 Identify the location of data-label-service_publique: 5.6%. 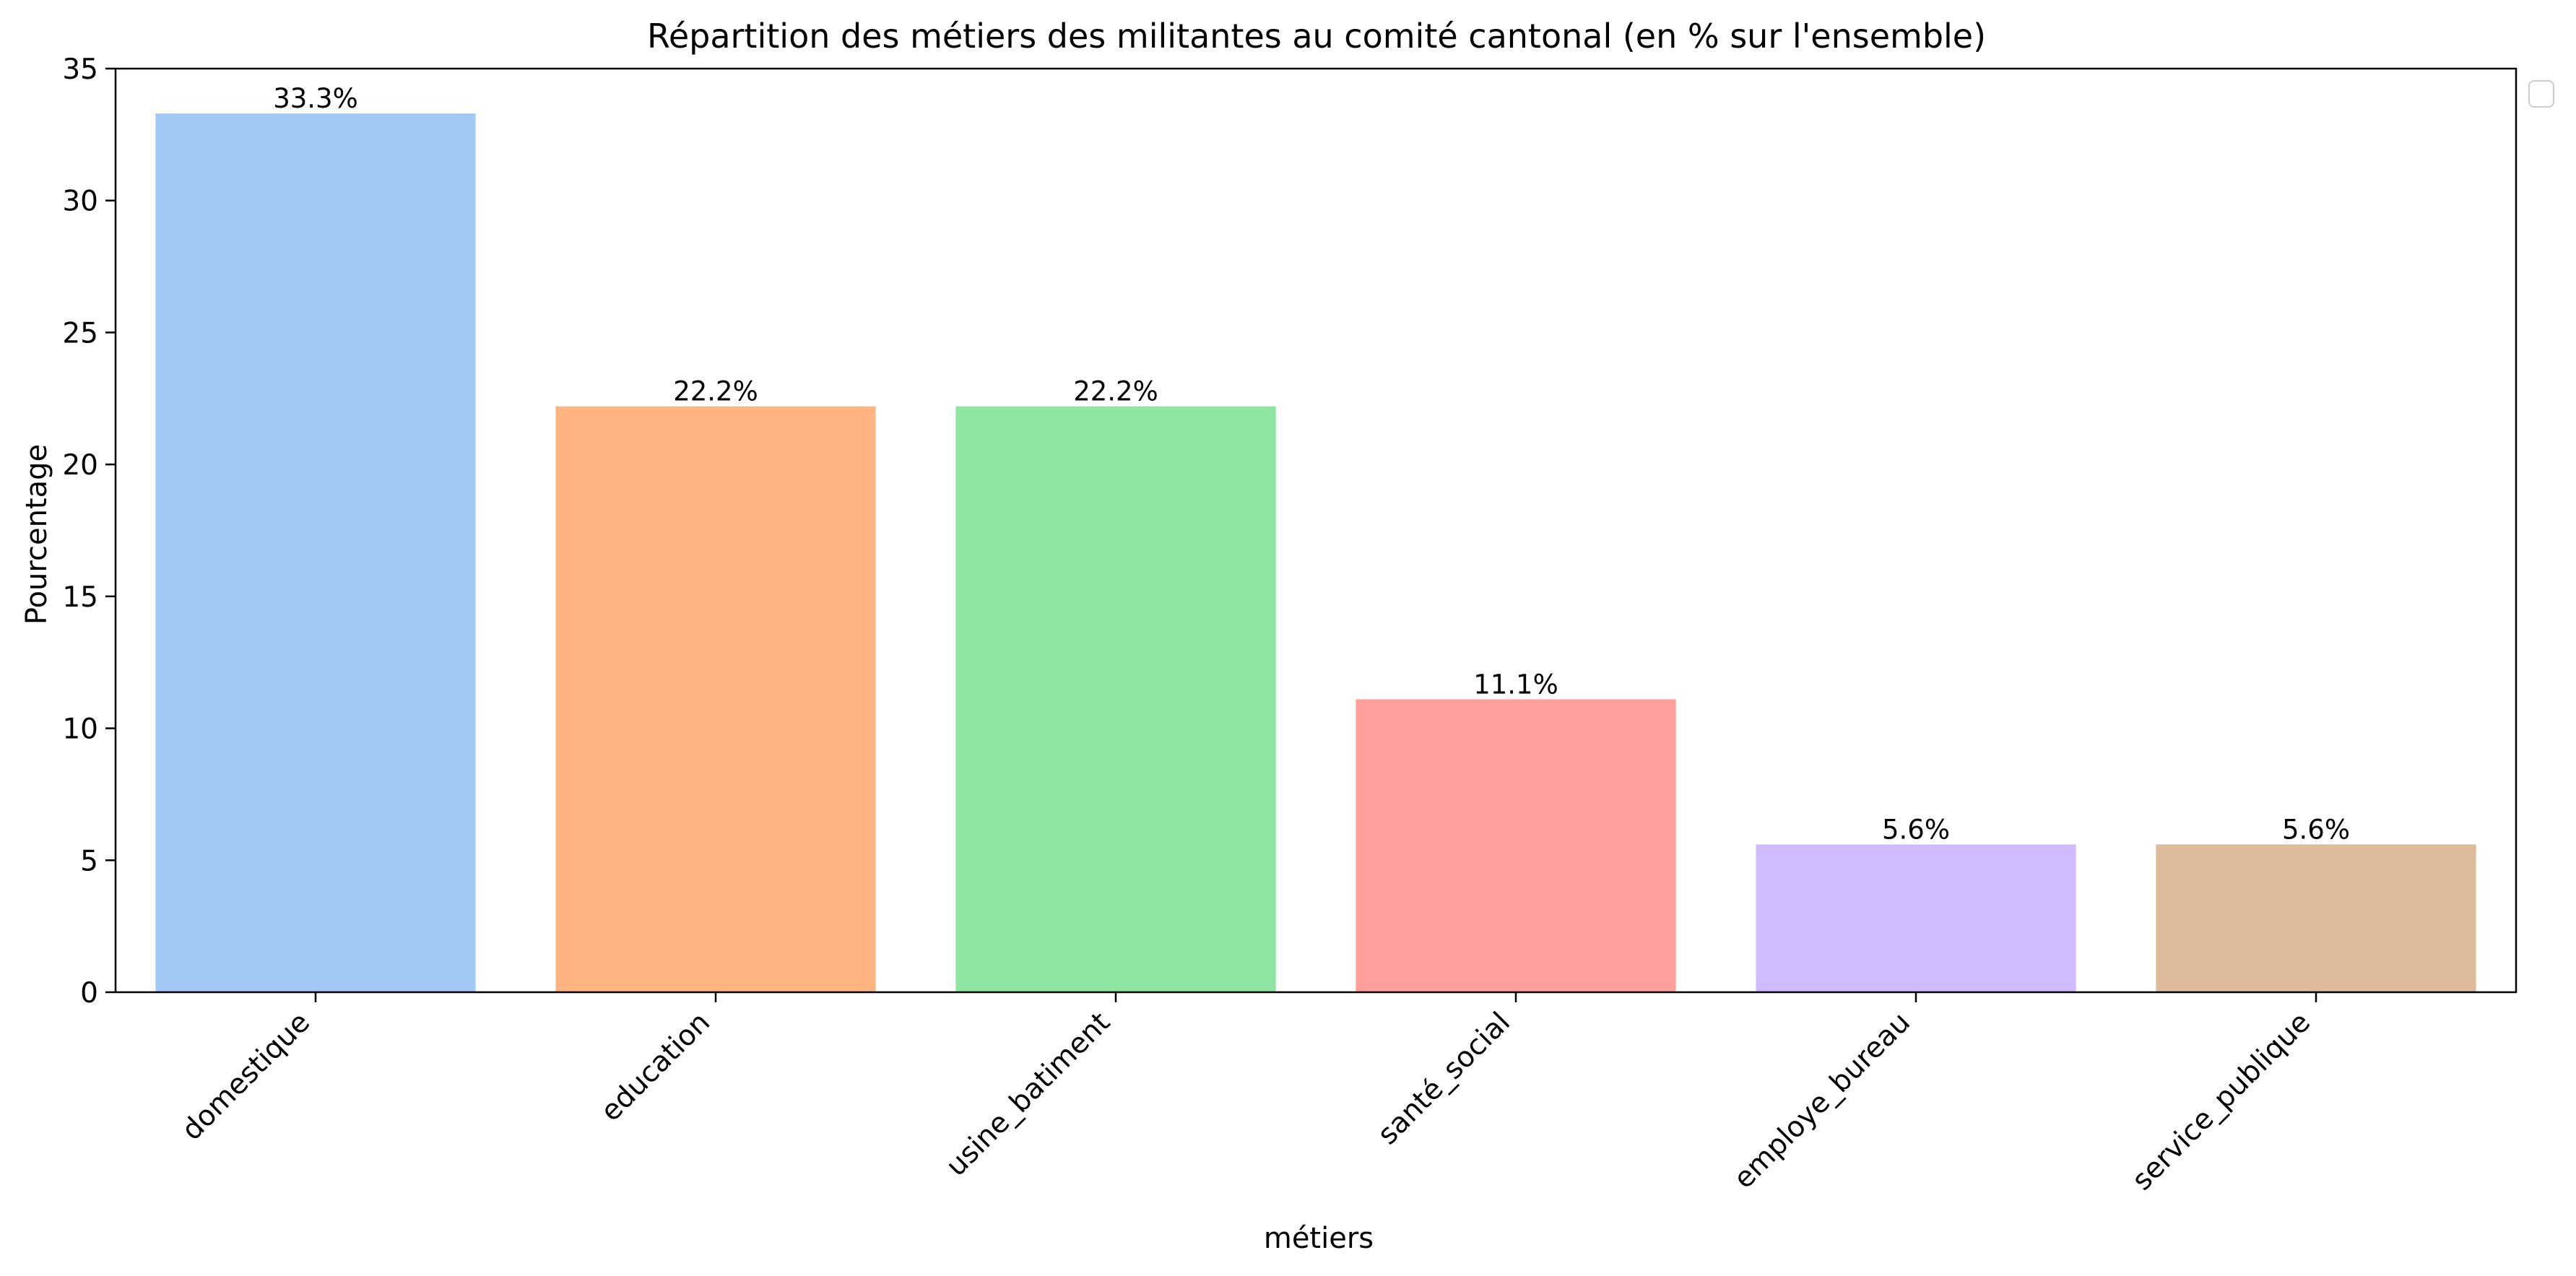
(2316, 829).